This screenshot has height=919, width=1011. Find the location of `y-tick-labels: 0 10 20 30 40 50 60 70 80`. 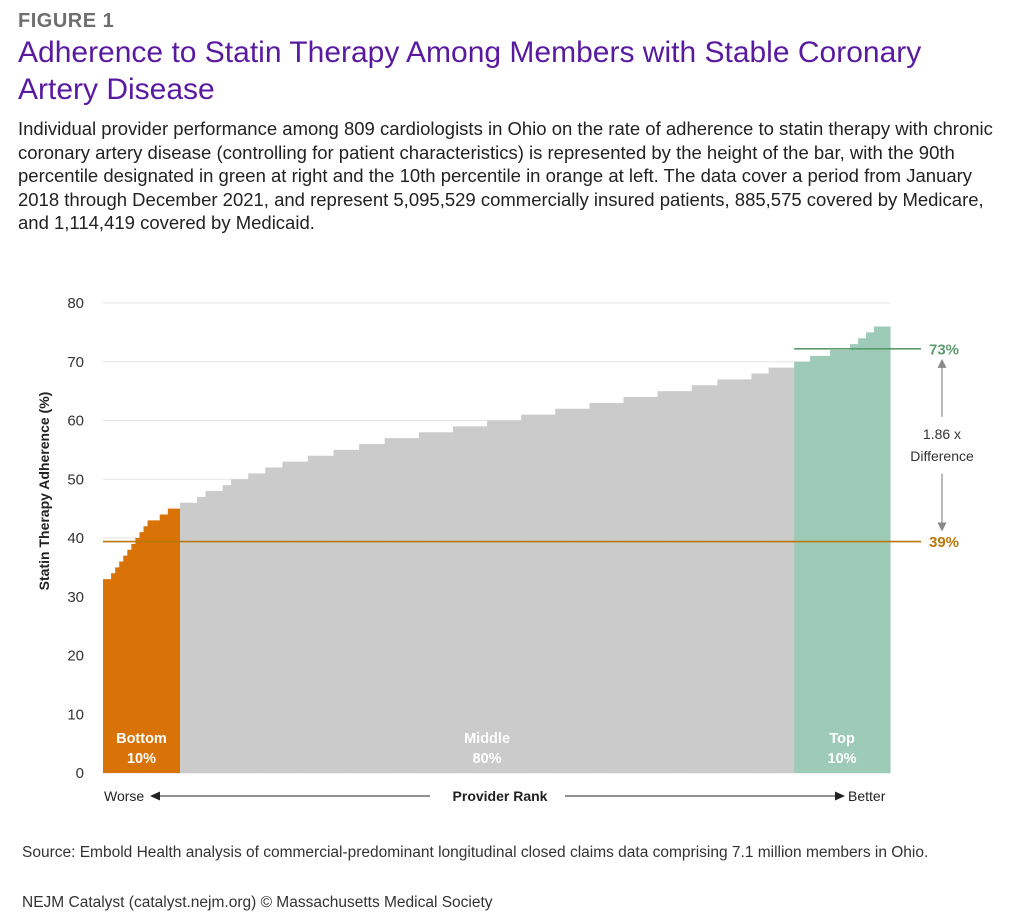

y-tick-labels: 0 10 20 30 40 50 60 70 80 is located at coordinates (75, 538).